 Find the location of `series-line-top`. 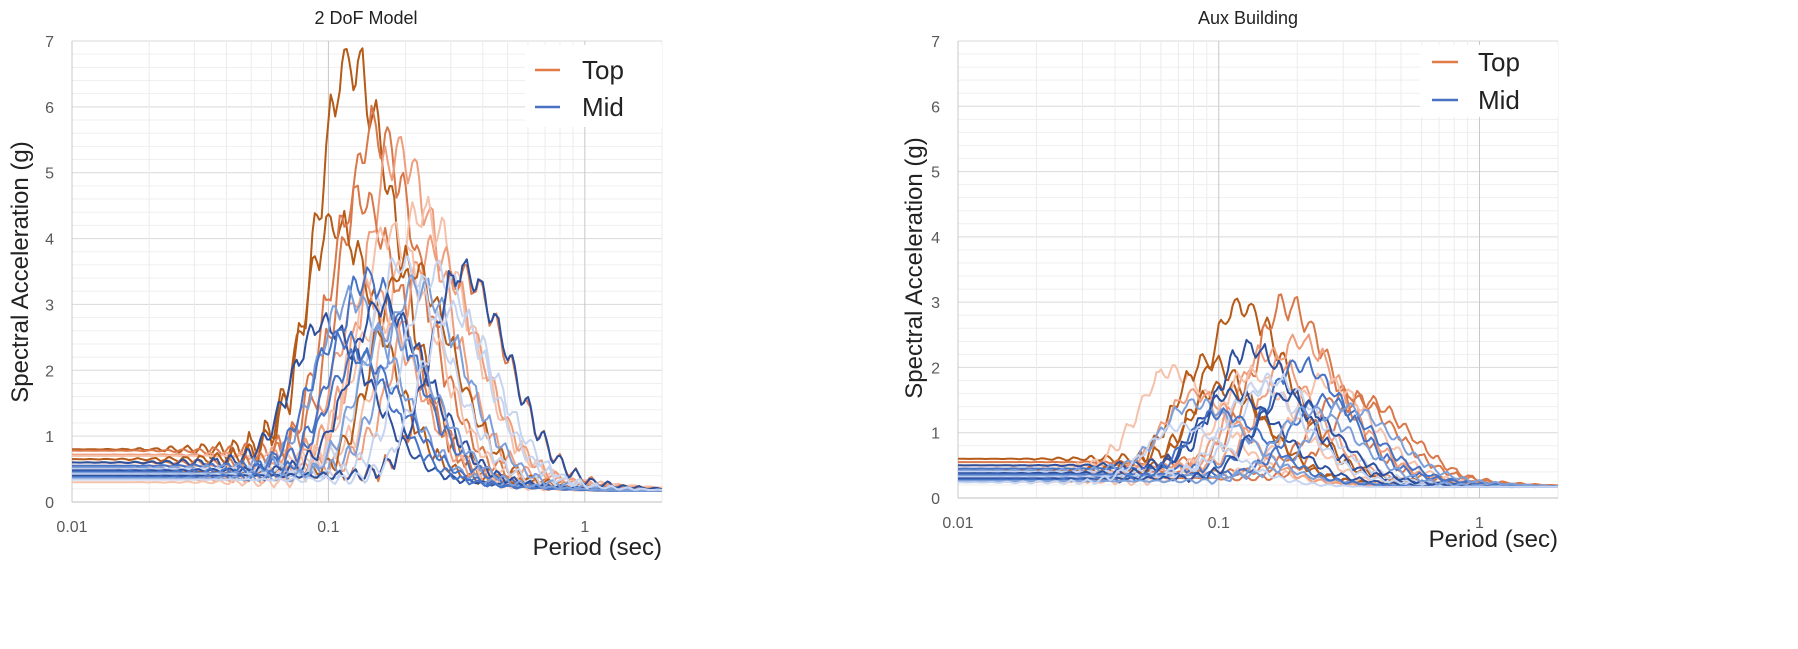

series-line-top is located at coordinates (367, 342).